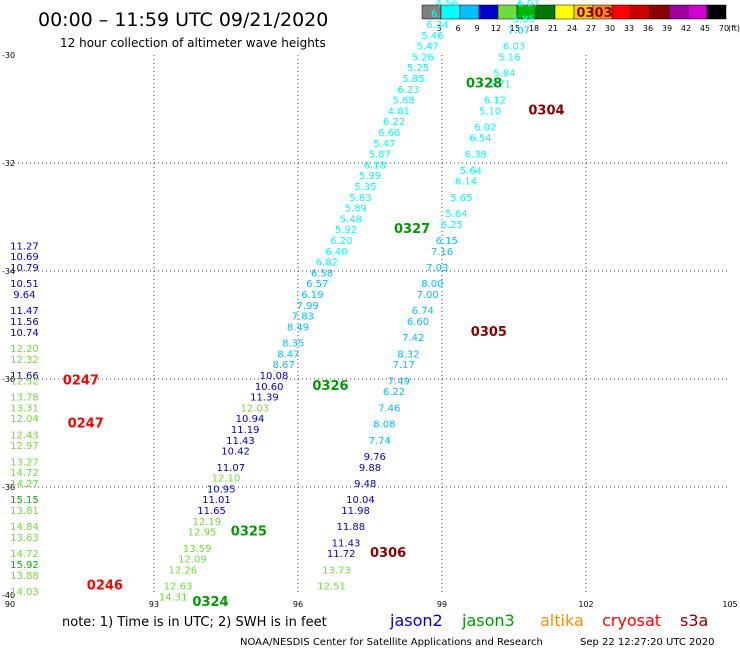 The width and height of the screenshot is (740, 650). Describe the element at coordinates (24, 322) in the screenshot. I see `wave-height-value: 11.56` at that location.